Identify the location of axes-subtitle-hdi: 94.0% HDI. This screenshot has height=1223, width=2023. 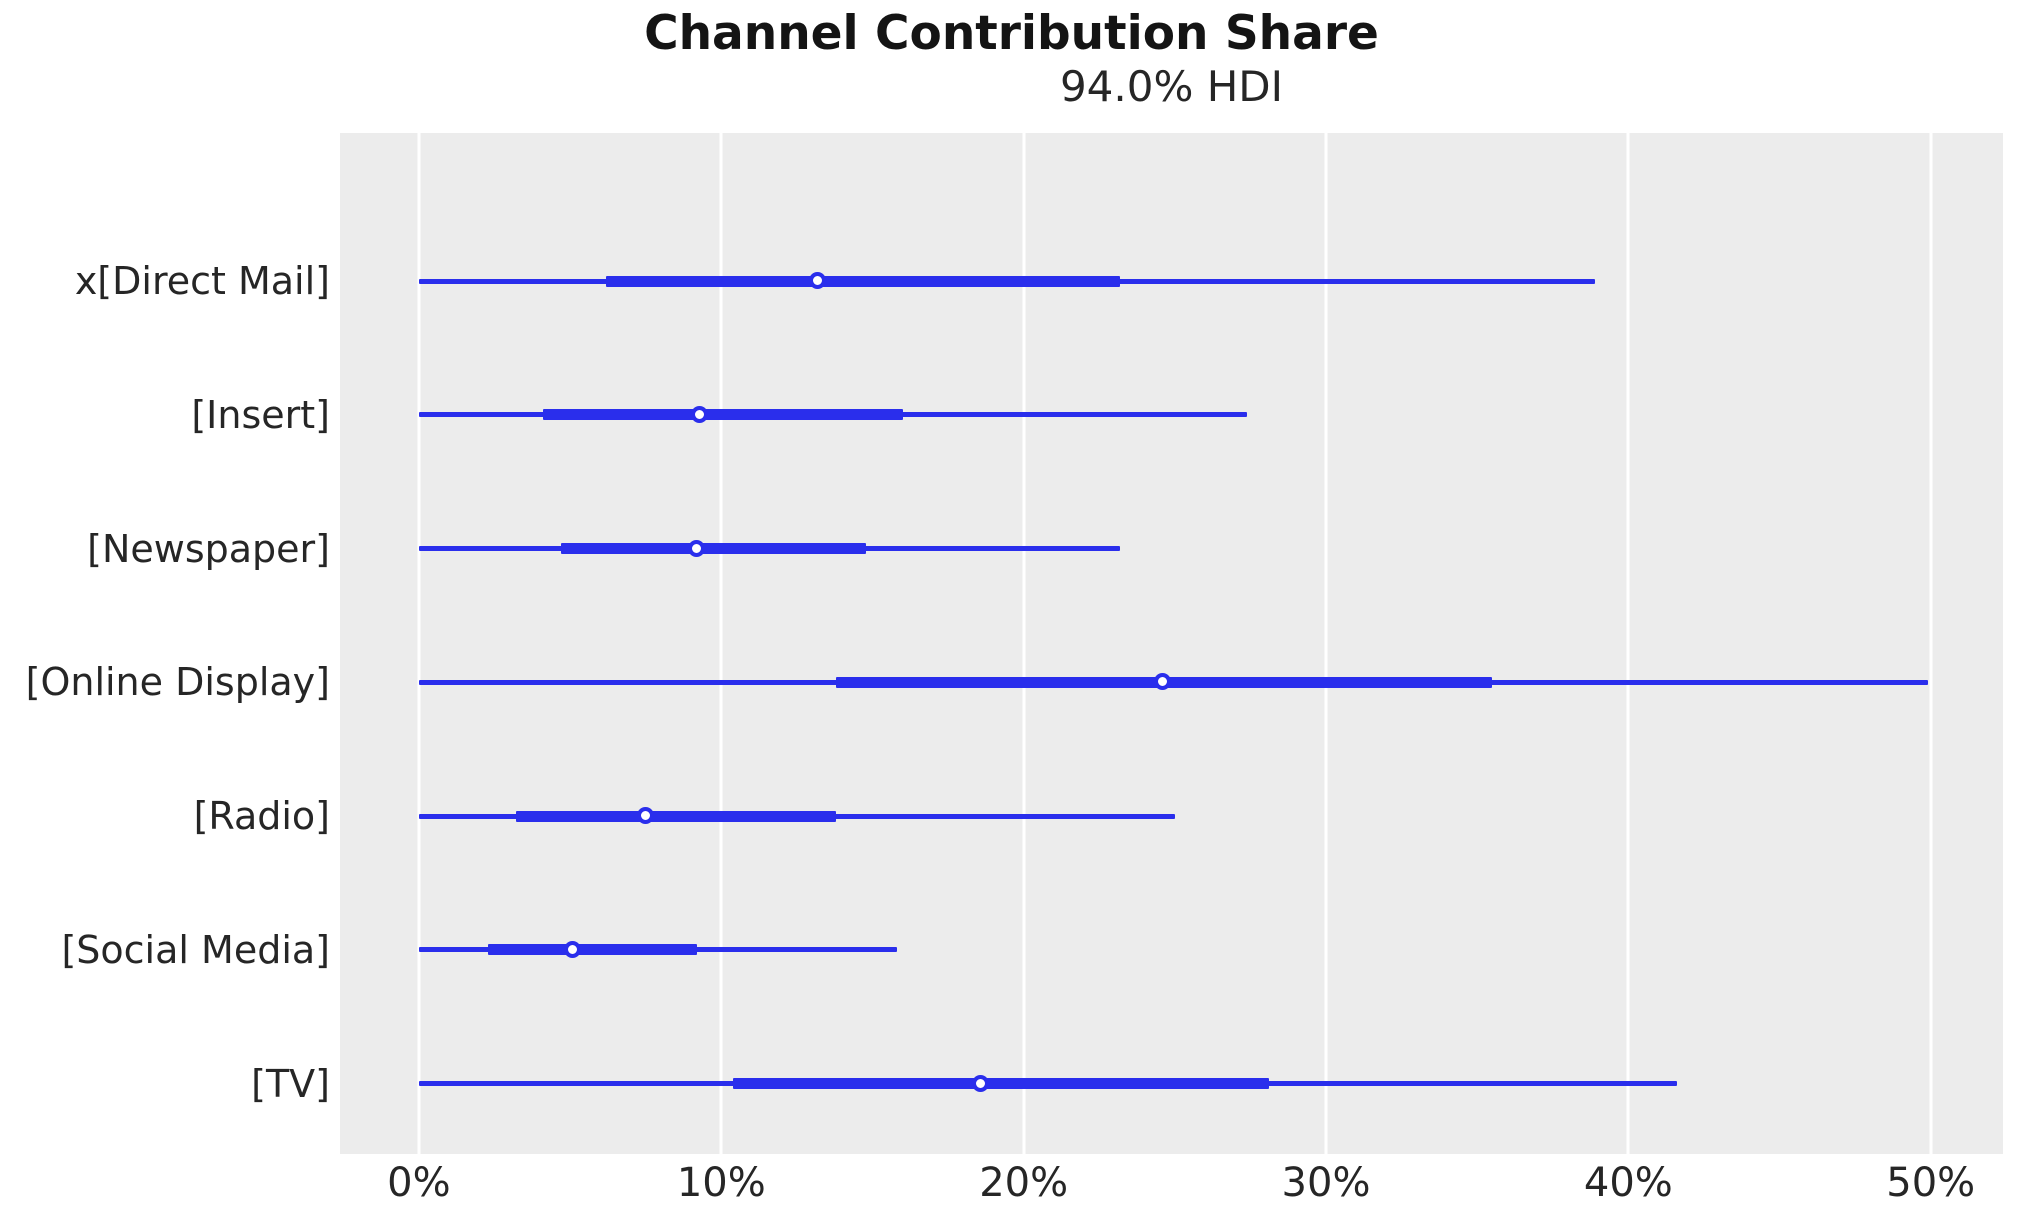
(1171, 86).